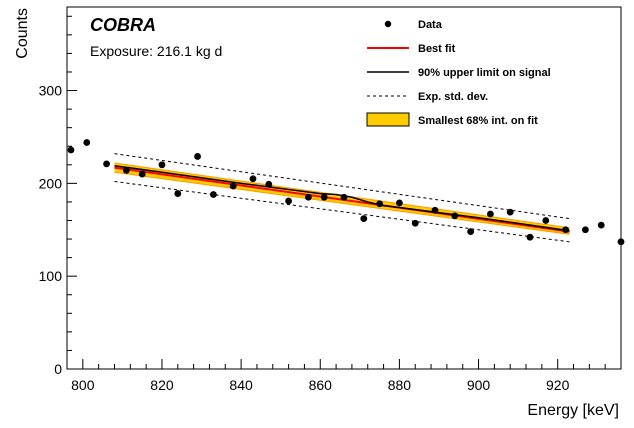 The image size is (634, 428). Describe the element at coordinates (342, 212) in the screenshot. I see `std-dev-lower-line` at that location.